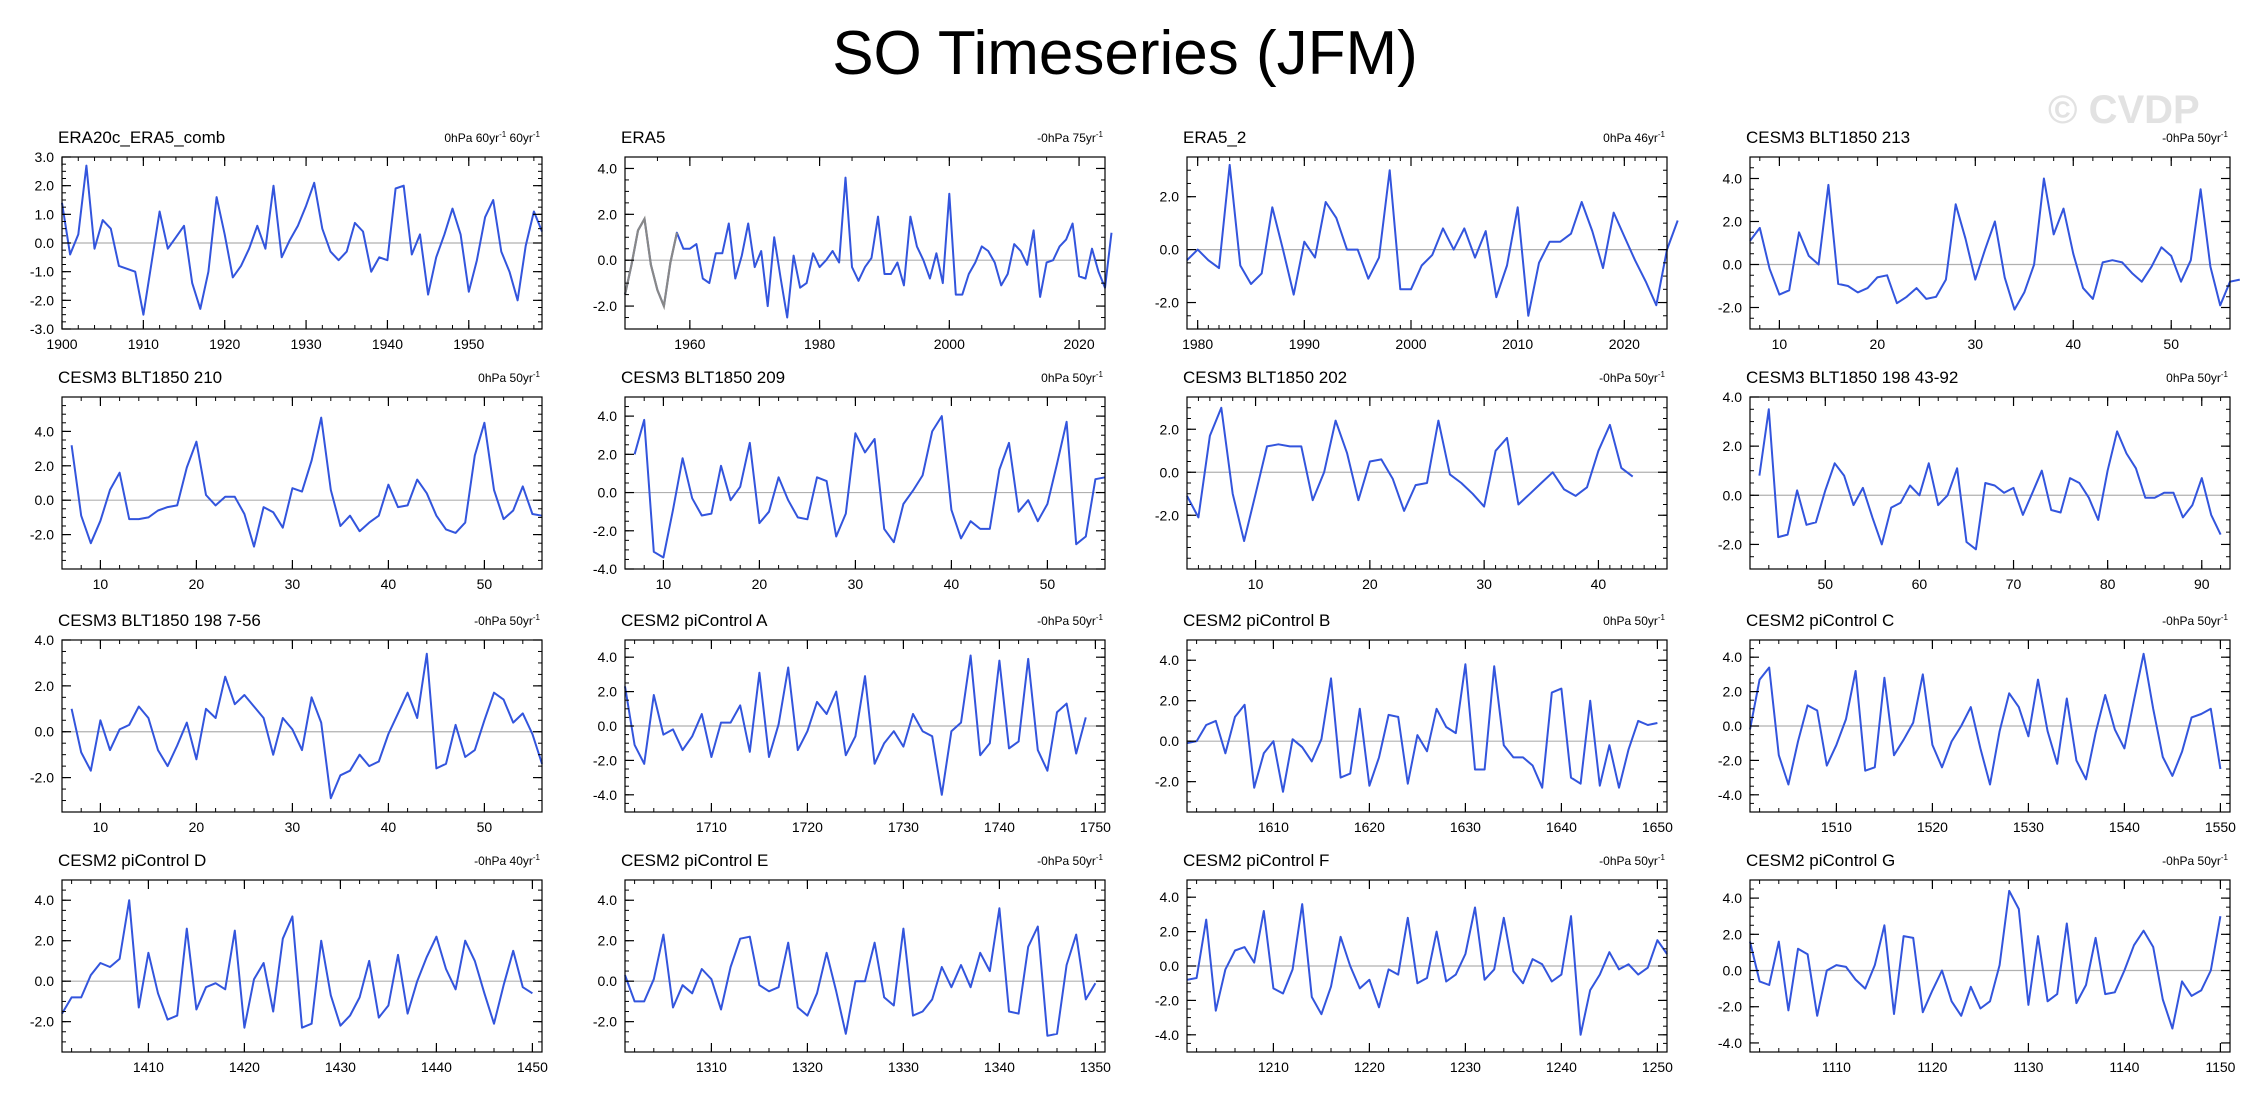  Describe the element at coordinates (2124, 827) in the screenshot. I see `x-tick-label: 1540` at that location.